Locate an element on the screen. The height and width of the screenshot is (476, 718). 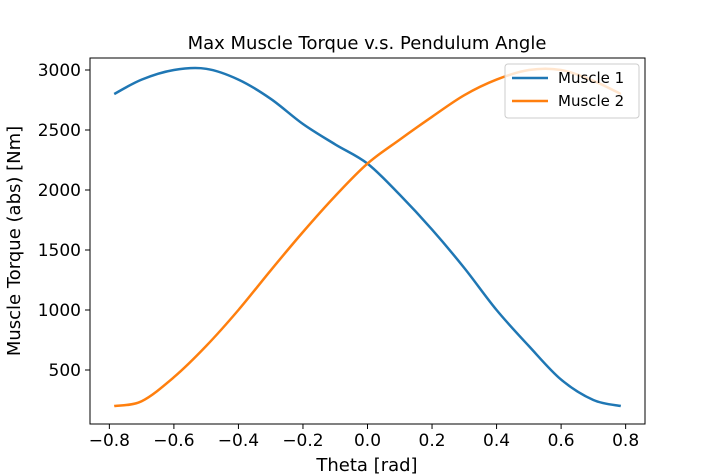
y-tick-label: 2500 is located at coordinates (59, 131).